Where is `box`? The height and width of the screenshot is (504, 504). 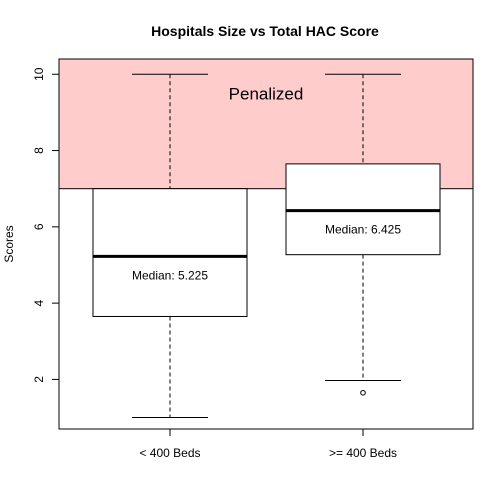 box is located at coordinates (170, 252).